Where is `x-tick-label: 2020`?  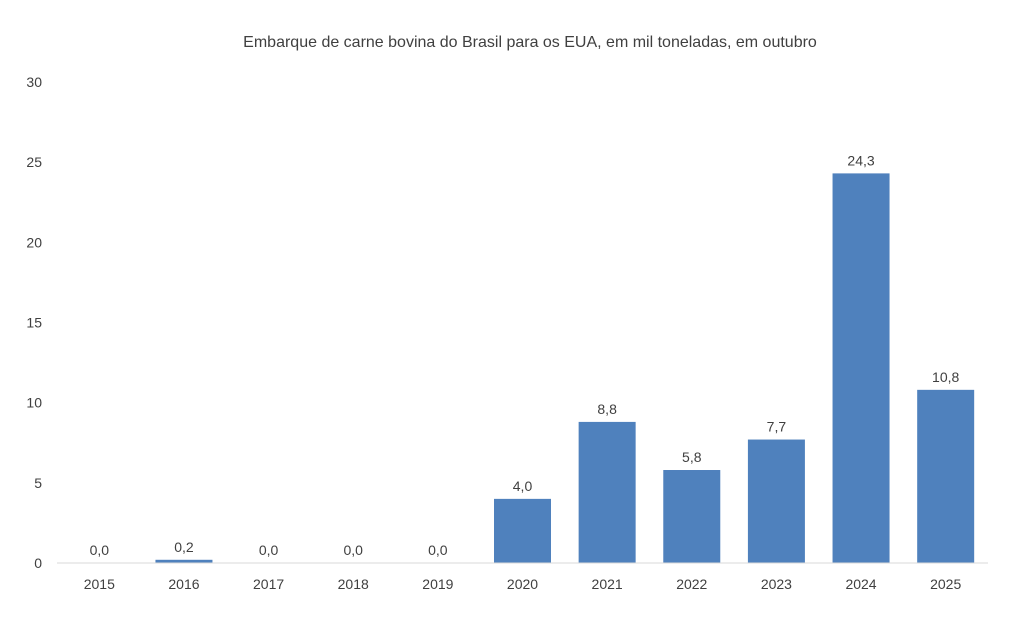 x-tick-label: 2020 is located at coordinates (522, 584).